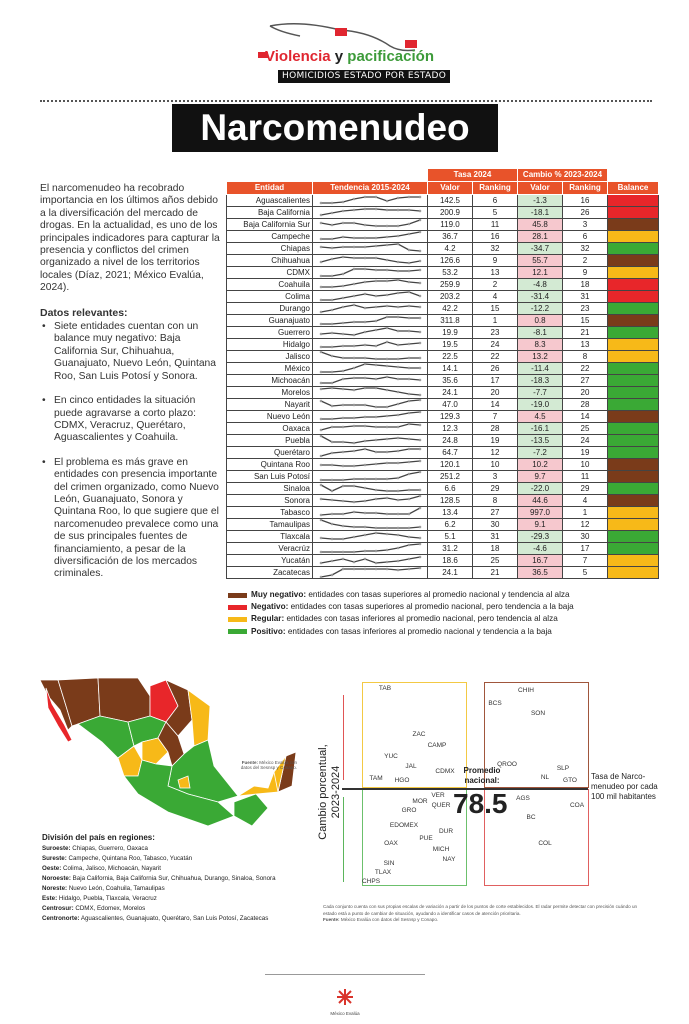 The image size is (689, 1024). I want to click on col-header: Balance, so click(633, 188).